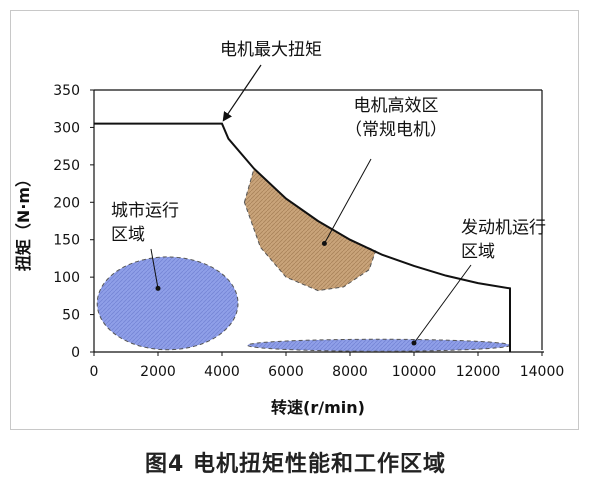 The image size is (591, 489). What do you see at coordinates (295, 464) in the screenshot?
I see `figure-caption: 图4 电机扭矩性能和工作区域` at bounding box center [295, 464].